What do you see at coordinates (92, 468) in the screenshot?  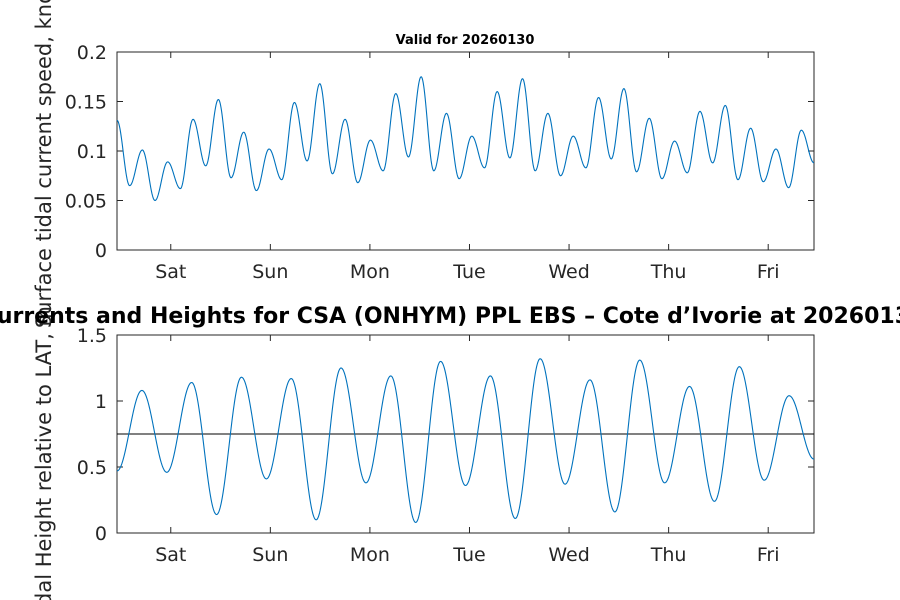 I see `tidal-height-y-tick-label: 0.5` at bounding box center [92, 468].